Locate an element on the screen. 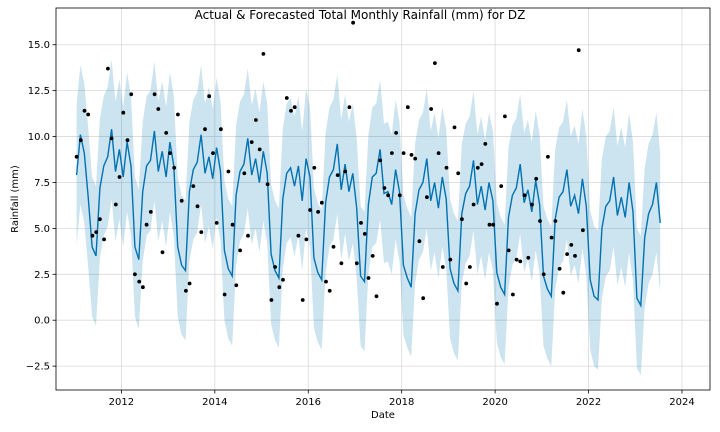 The height and width of the screenshot is (432, 720). y-axis-label: Rainfall (mm) is located at coordinates (15, 199).